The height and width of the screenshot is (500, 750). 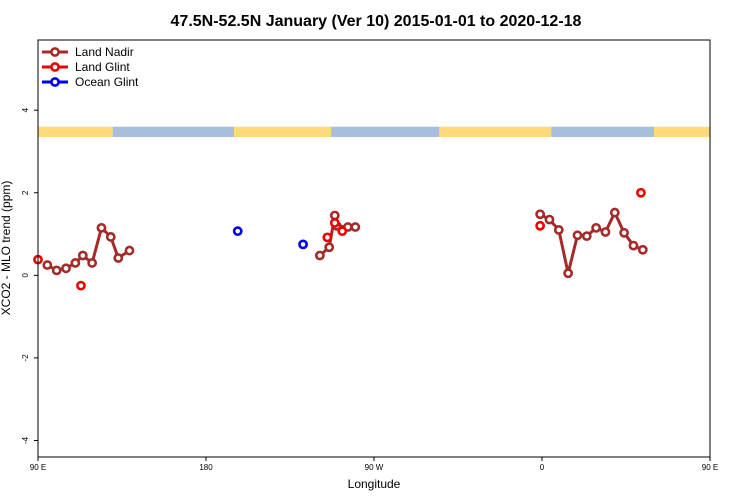 I want to click on series-line-land-nadir, so click(x=591, y=243).